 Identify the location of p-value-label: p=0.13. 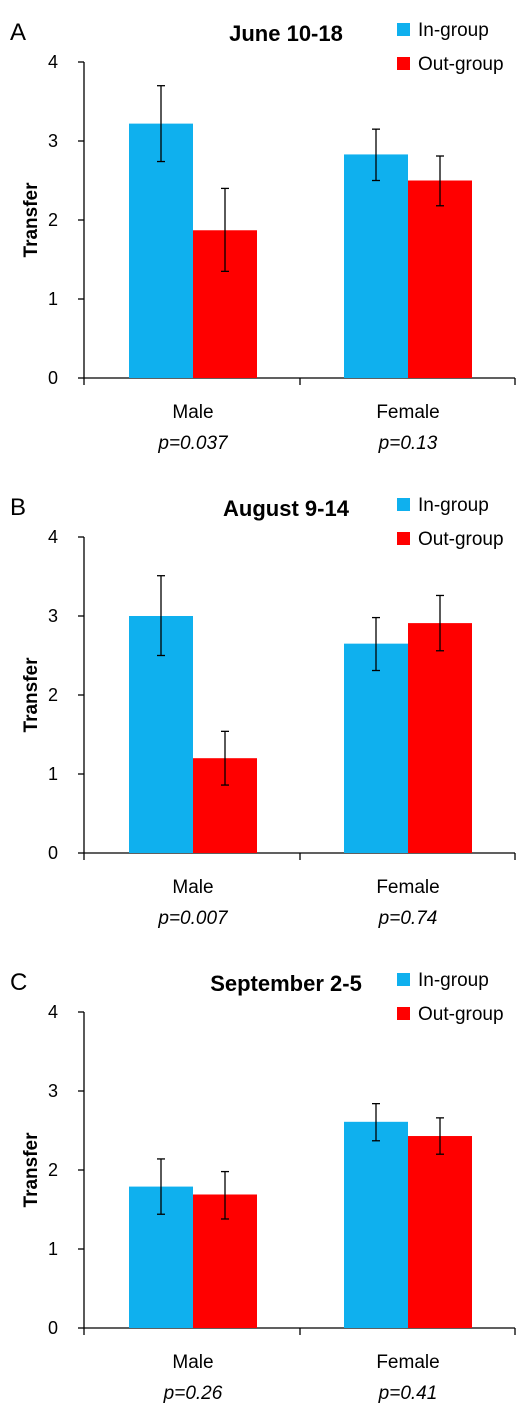
(408, 443).